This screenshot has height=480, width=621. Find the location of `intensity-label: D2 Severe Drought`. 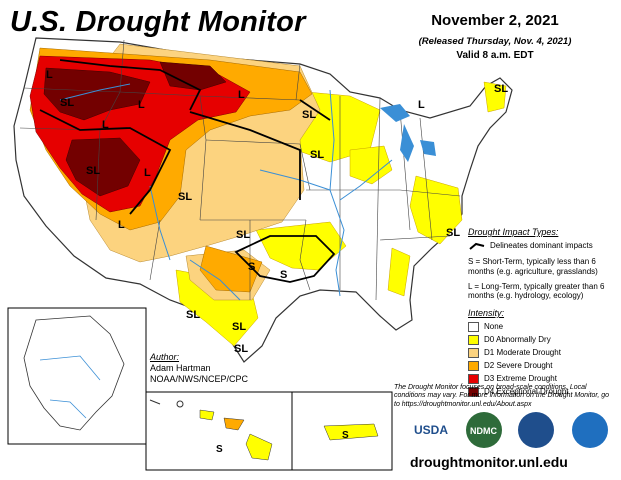

intensity-label: D2 Severe Drought is located at coordinates (518, 366).